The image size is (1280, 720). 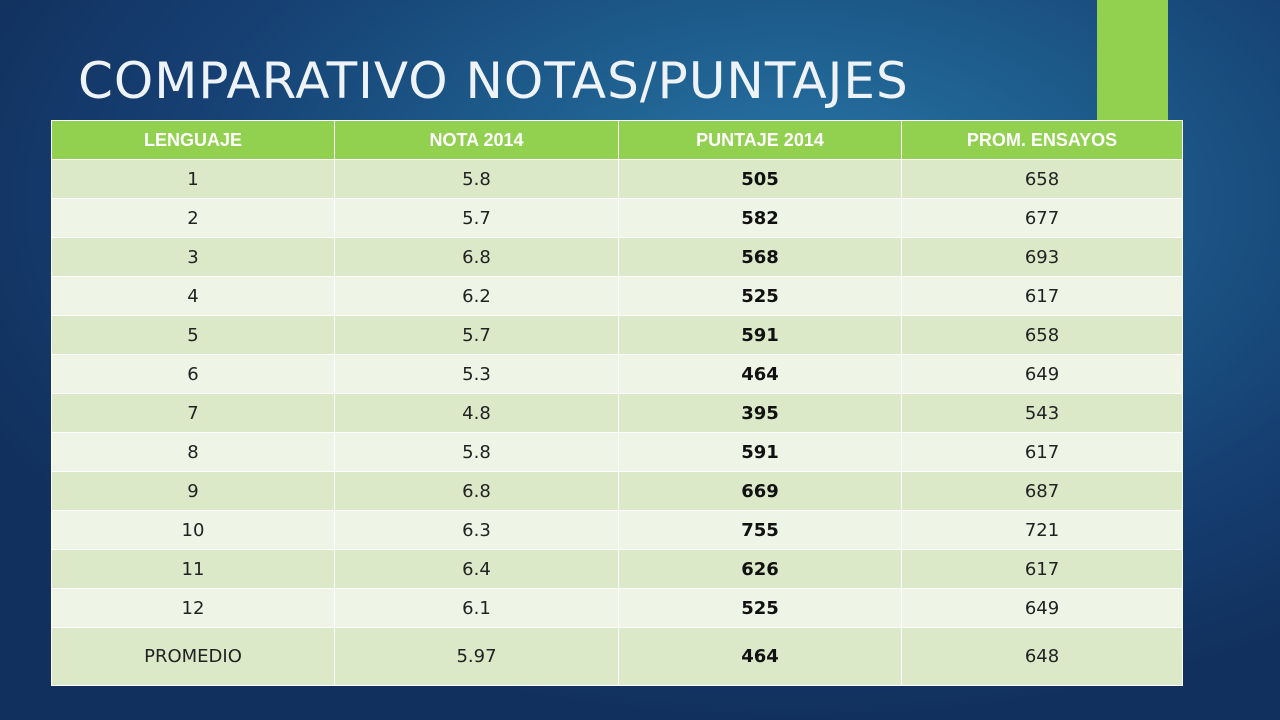 I want to click on cell-puntaje-2014: 669, so click(x=760, y=491).